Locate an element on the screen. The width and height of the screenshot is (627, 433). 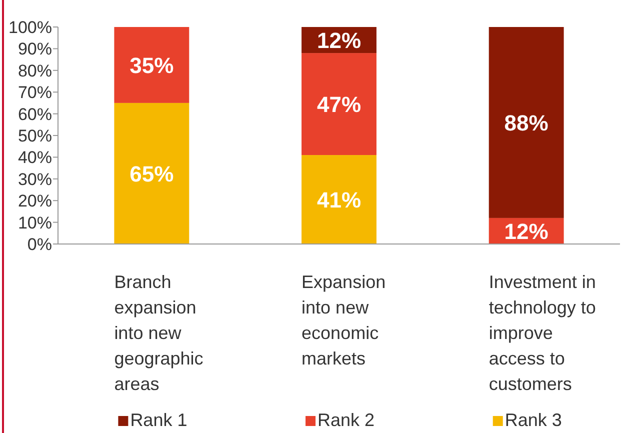
legend-label: Rank 1 is located at coordinates (159, 420).